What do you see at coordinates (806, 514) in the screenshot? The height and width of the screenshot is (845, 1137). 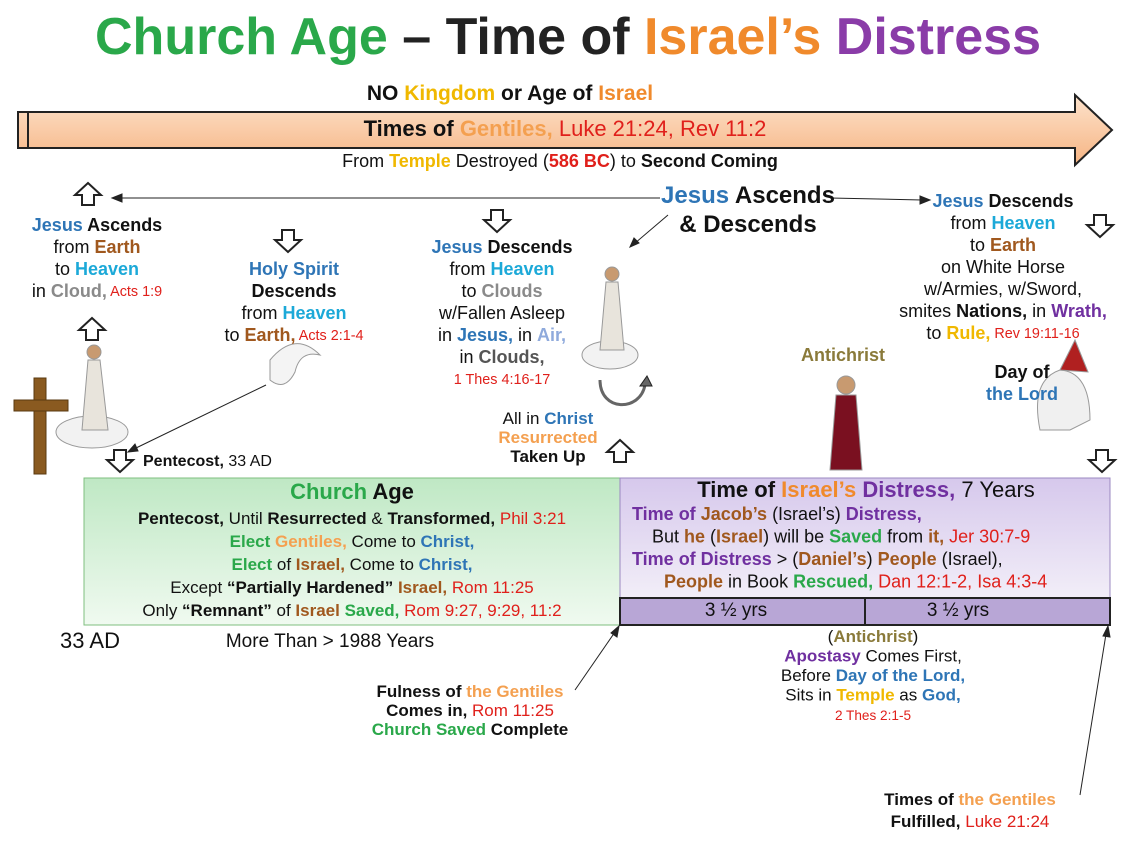 I see `text-run: (Israel’s)` at bounding box center [806, 514].